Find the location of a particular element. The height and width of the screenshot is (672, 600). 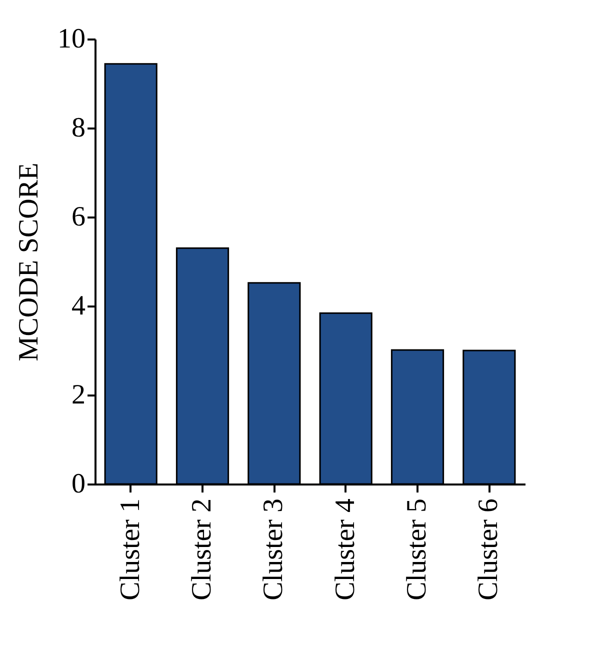

x-tick-label: Cluster 2 is located at coordinates (202, 549).